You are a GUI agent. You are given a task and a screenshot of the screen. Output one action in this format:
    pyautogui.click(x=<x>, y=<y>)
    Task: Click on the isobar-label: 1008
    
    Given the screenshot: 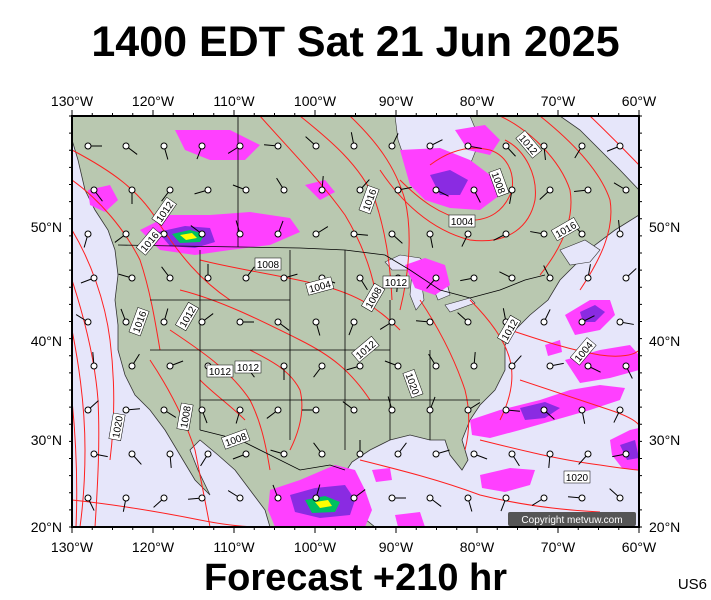 What is the action you would take?
    pyautogui.click(x=268, y=265)
    